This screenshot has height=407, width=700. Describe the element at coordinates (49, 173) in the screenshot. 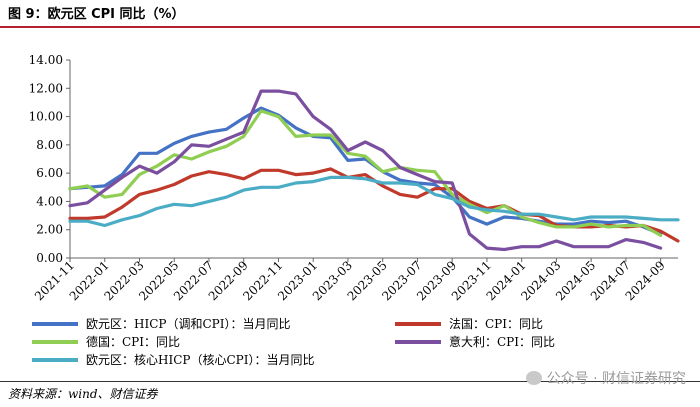

I see `y-tick-label: 6.00` at that location.